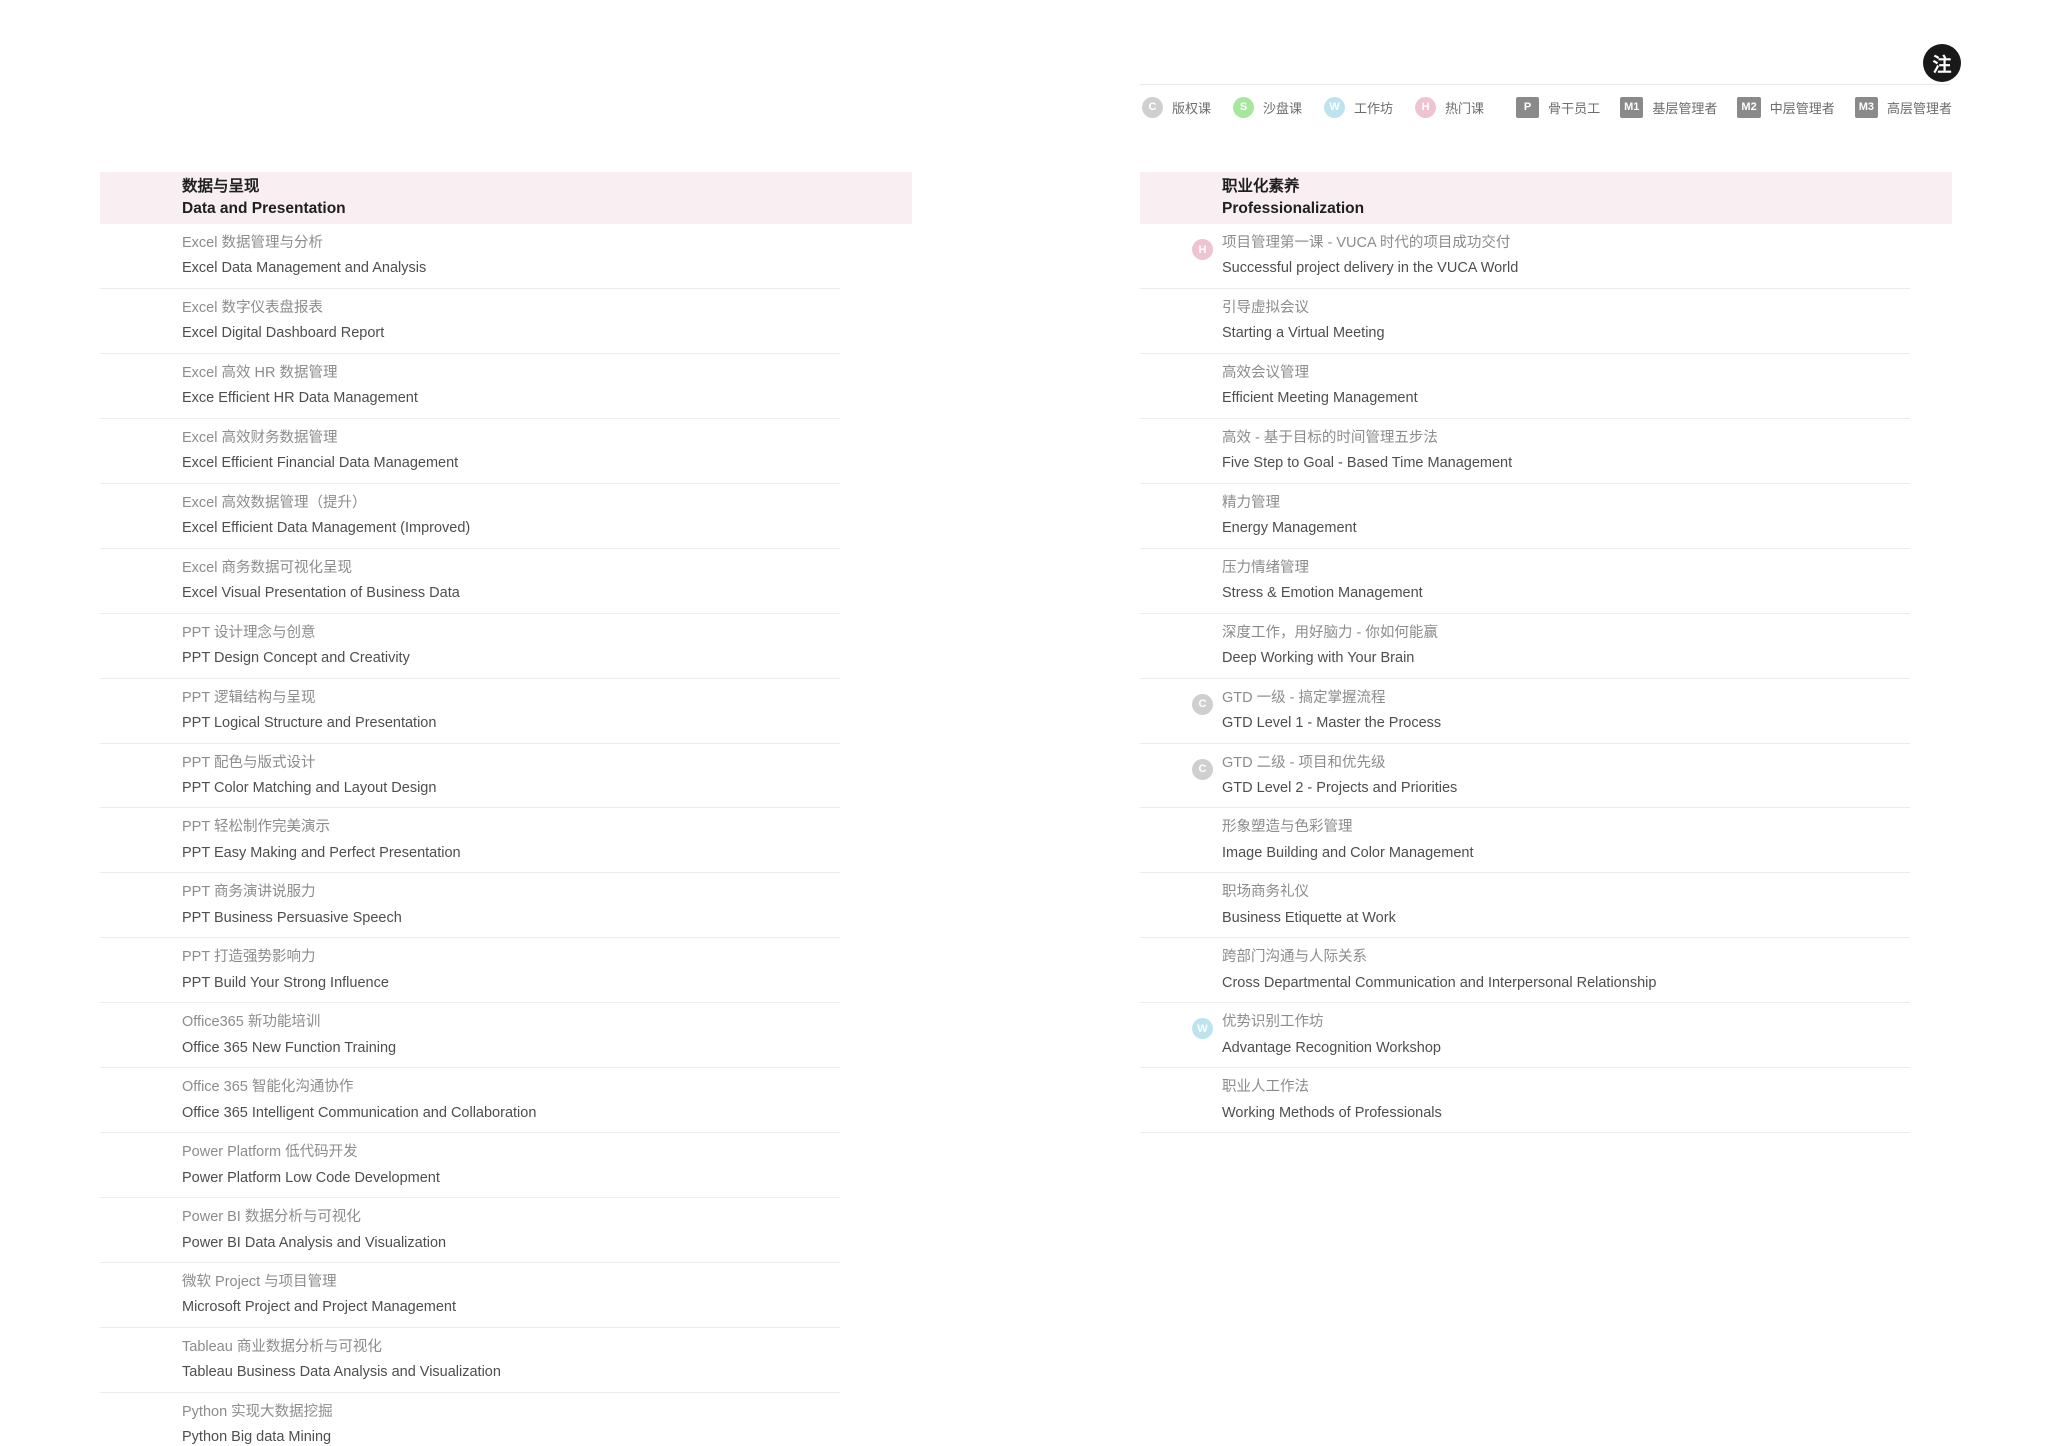  I want to click on legend-item-label: 版权课, so click(1192, 108).